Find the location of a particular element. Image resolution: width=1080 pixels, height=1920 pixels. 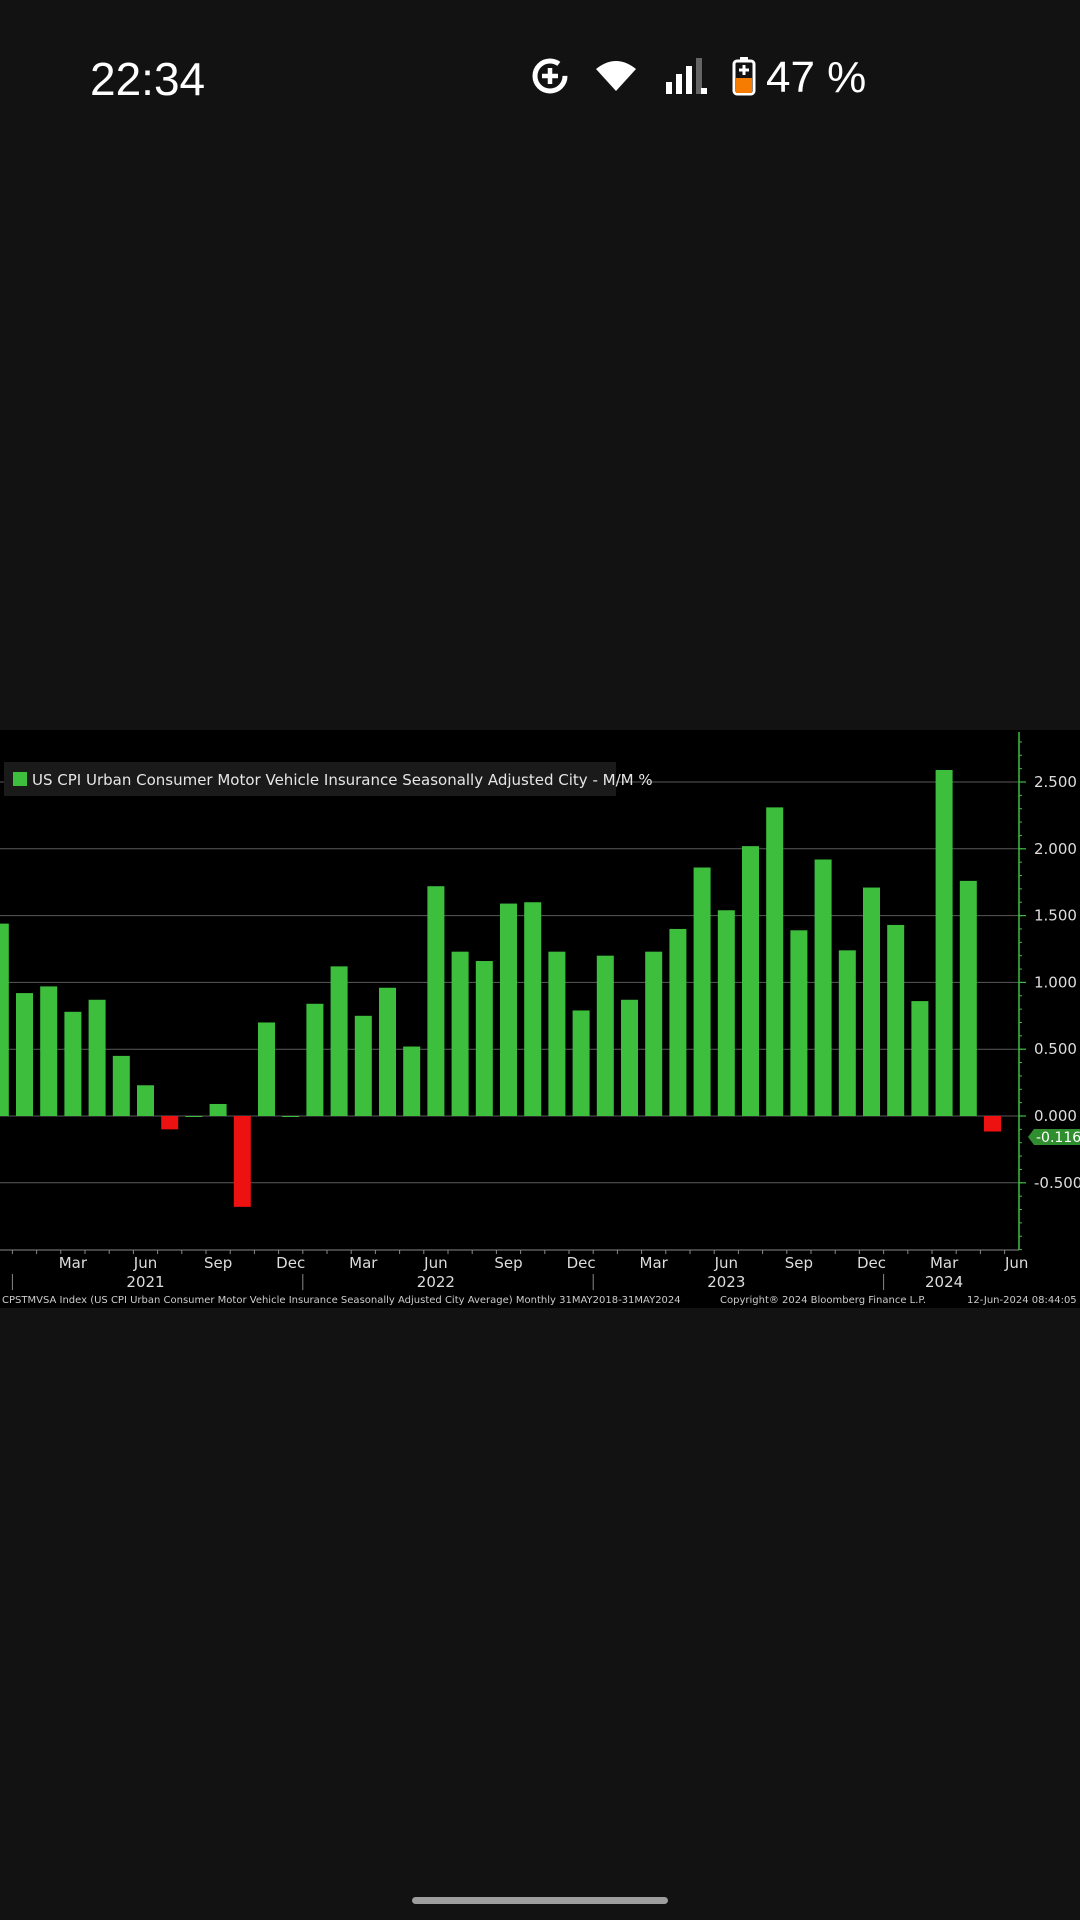

footer-copyright: Copyright® 2024 Bloomberg Finance L.P. is located at coordinates (823, 1300).